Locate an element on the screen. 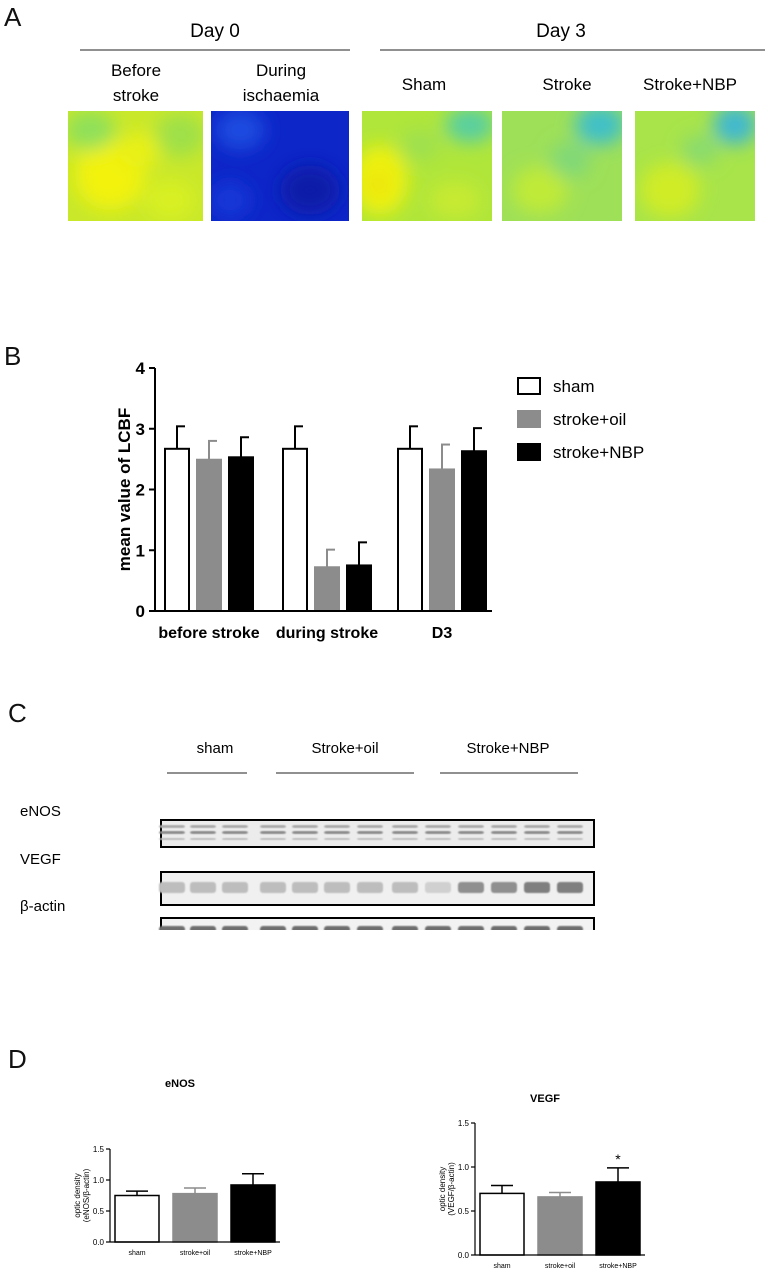  panel-c-letter: C is located at coordinates (17, 713).